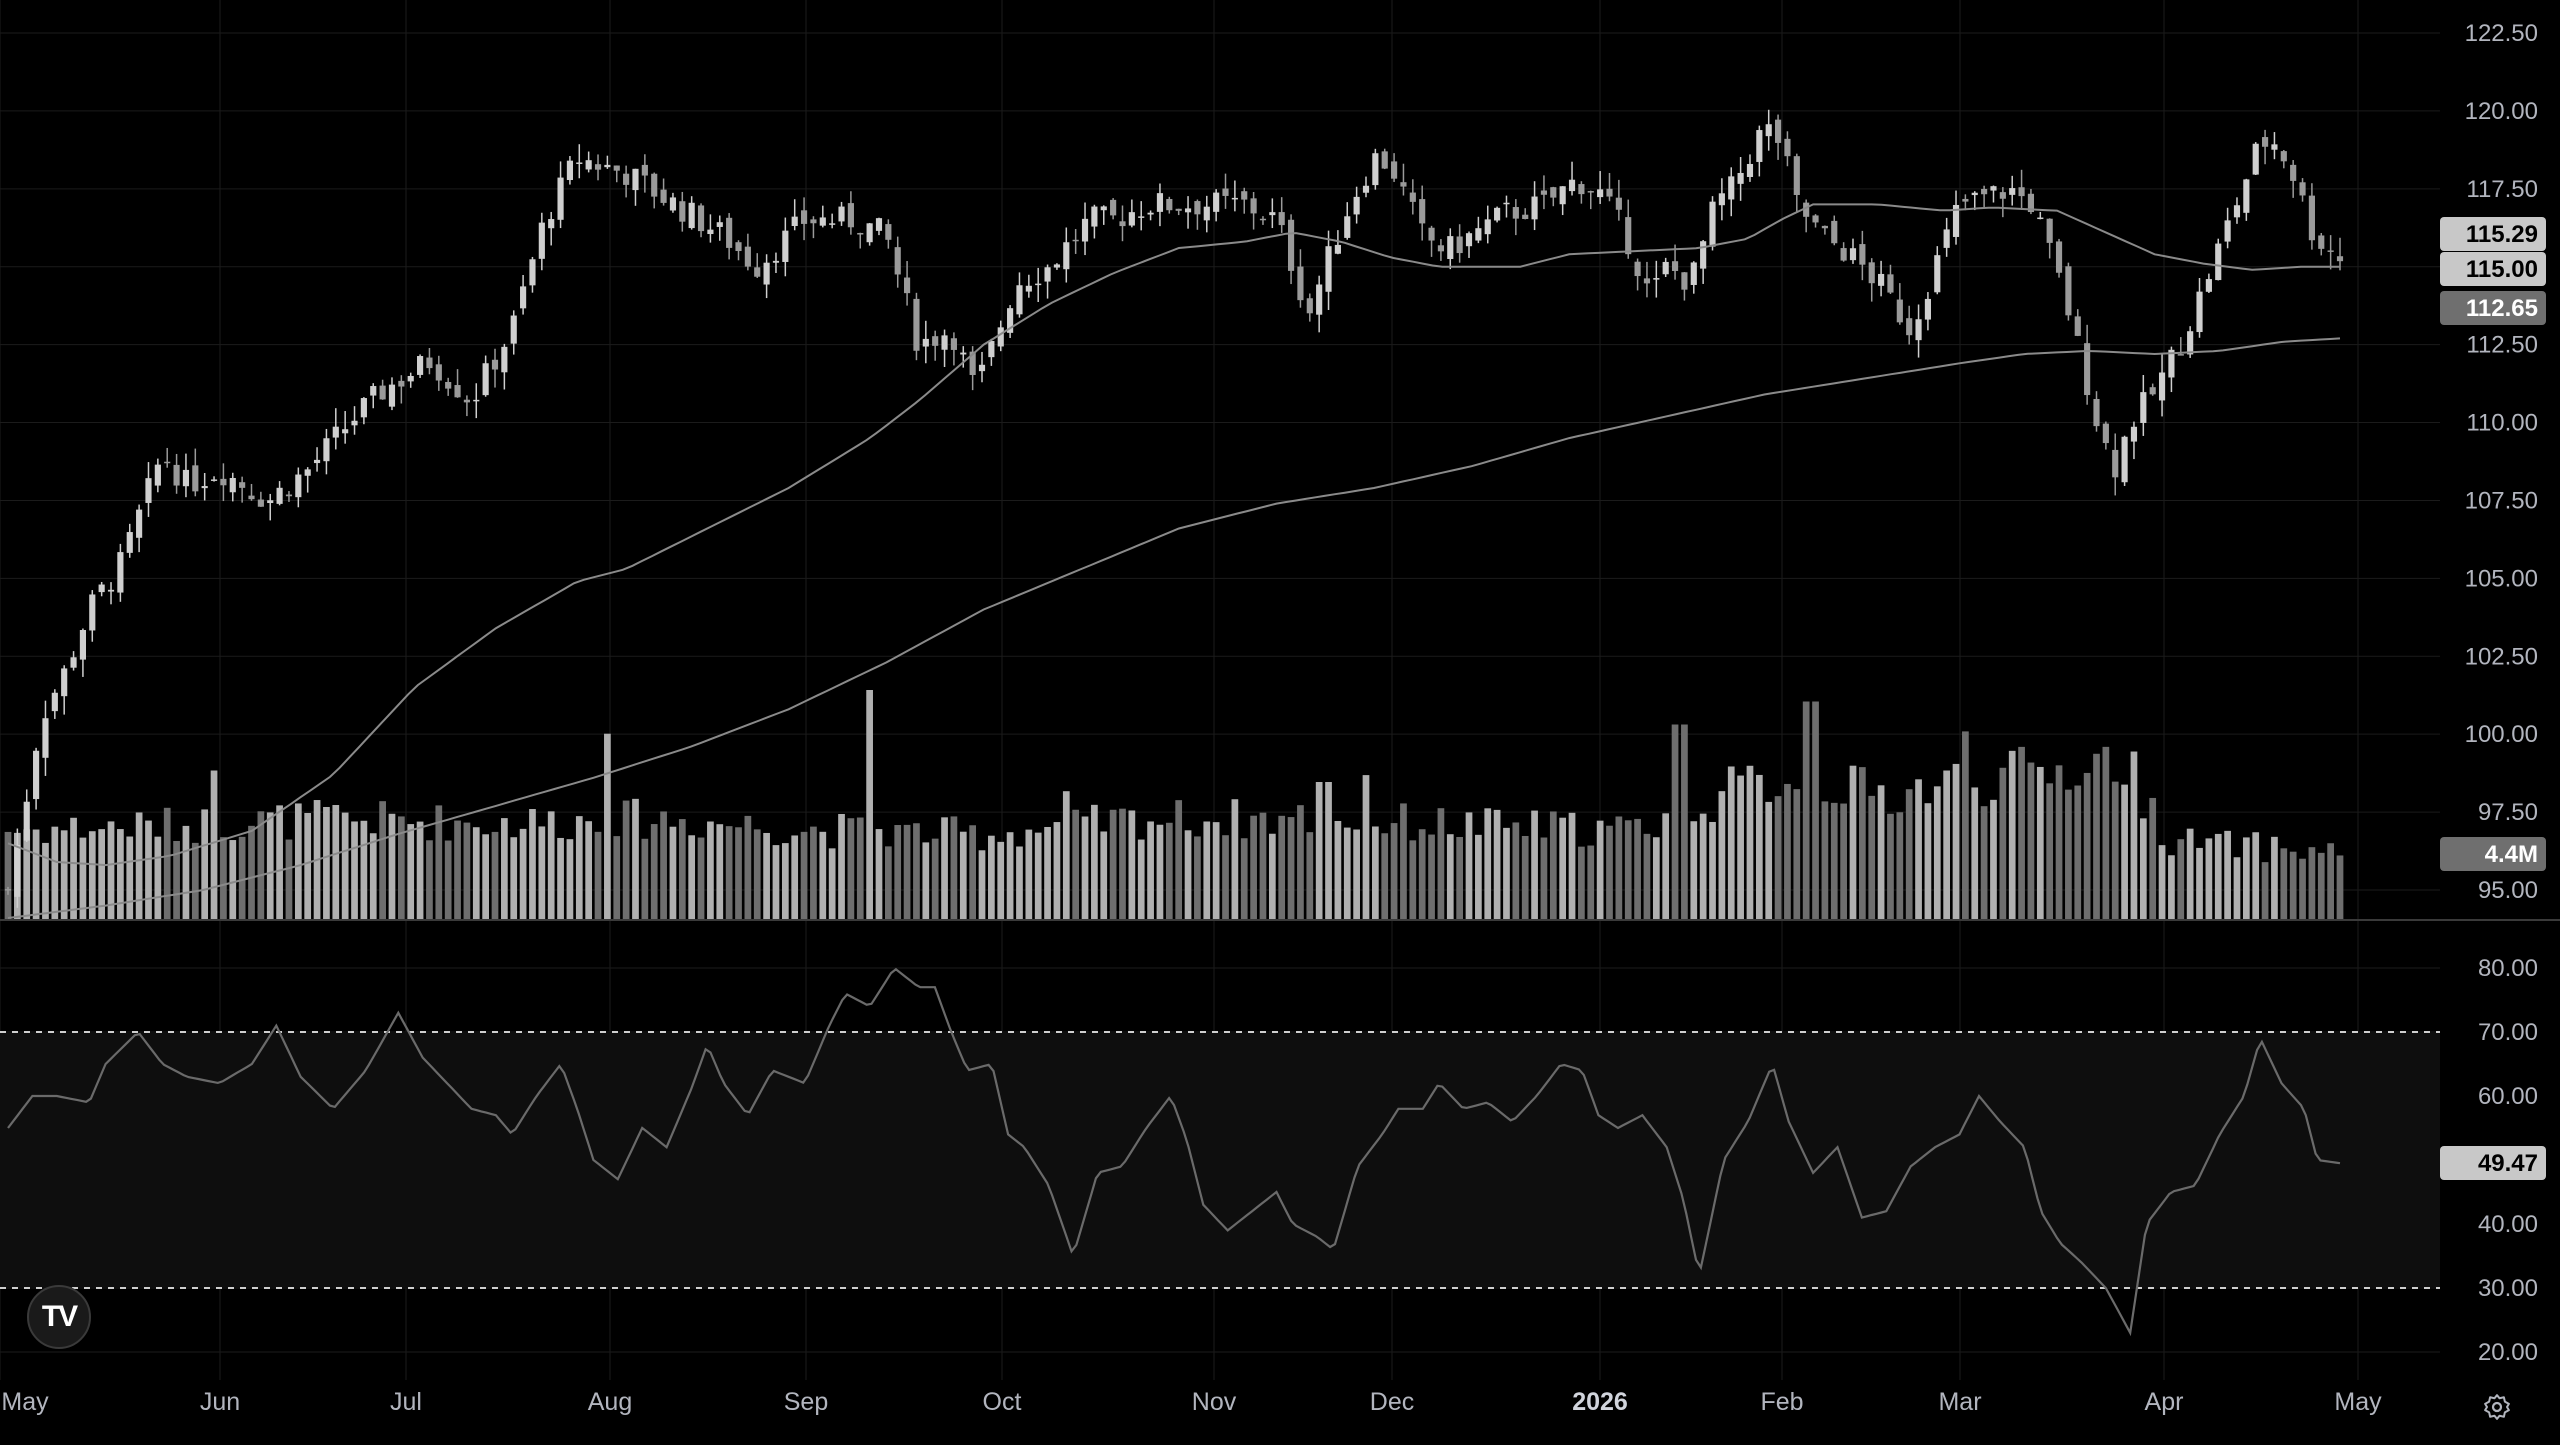  Describe the element at coordinates (2508, 1160) in the screenshot. I see `rsi-axis: 80.00 70.00 60.00 40.00 30.00 20.00` at that location.